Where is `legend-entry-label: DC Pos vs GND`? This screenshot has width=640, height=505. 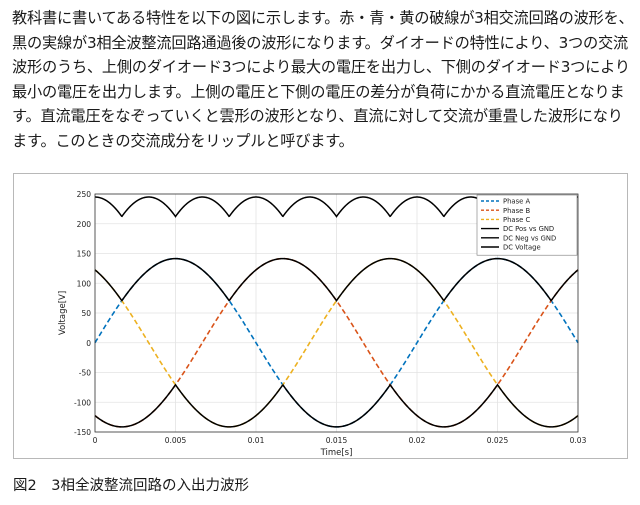 legend-entry-label: DC Pos vs GND is located at coordinates (528, 229).